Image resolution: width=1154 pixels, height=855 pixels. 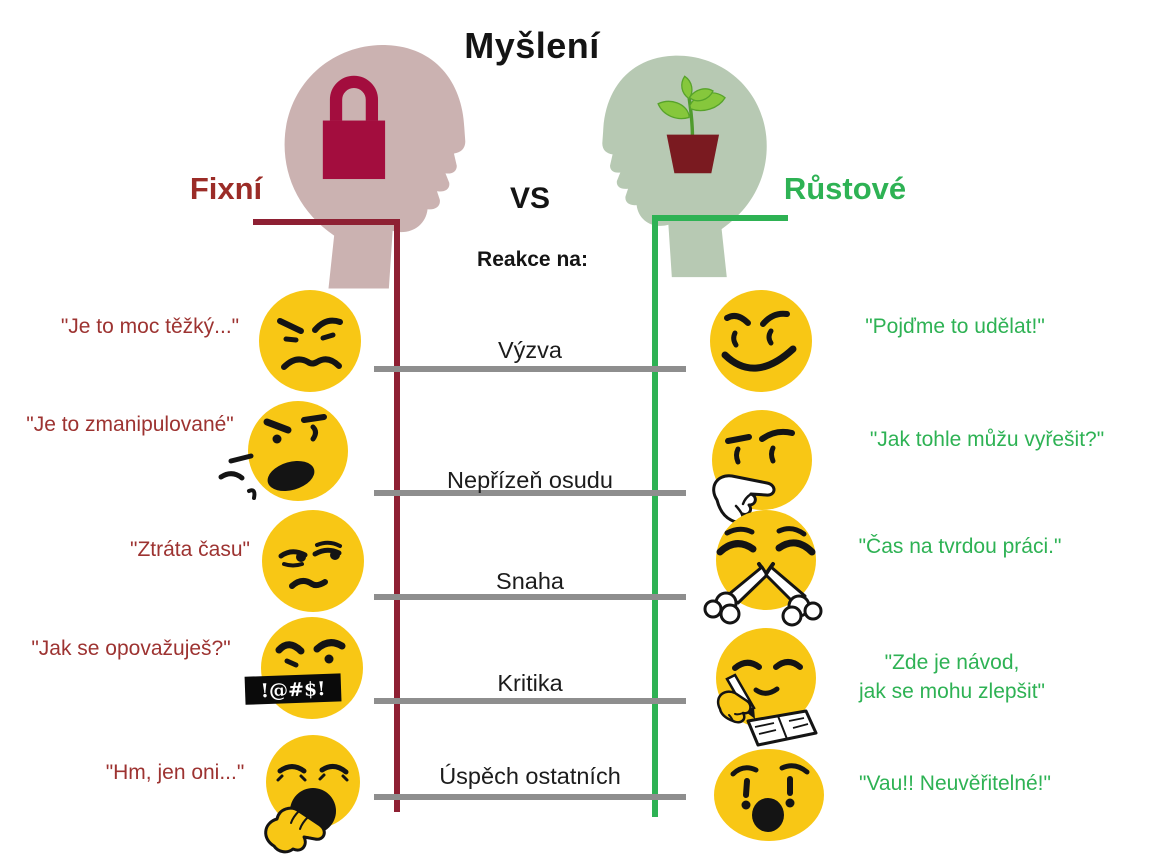 I want to click on lock-icon, so click(x=354, y=127).